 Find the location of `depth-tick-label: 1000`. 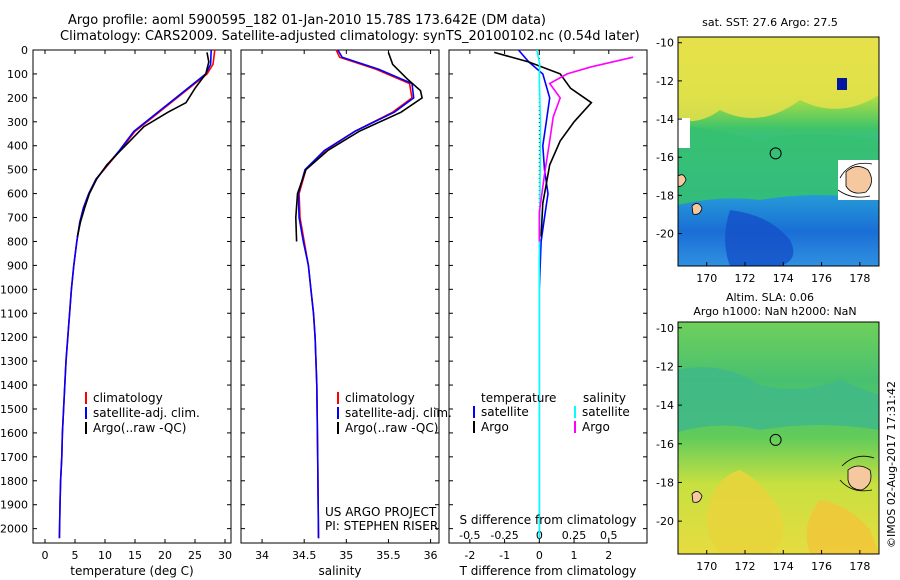

depth-tick-label: 1000 is located at coordinates (14, 289).